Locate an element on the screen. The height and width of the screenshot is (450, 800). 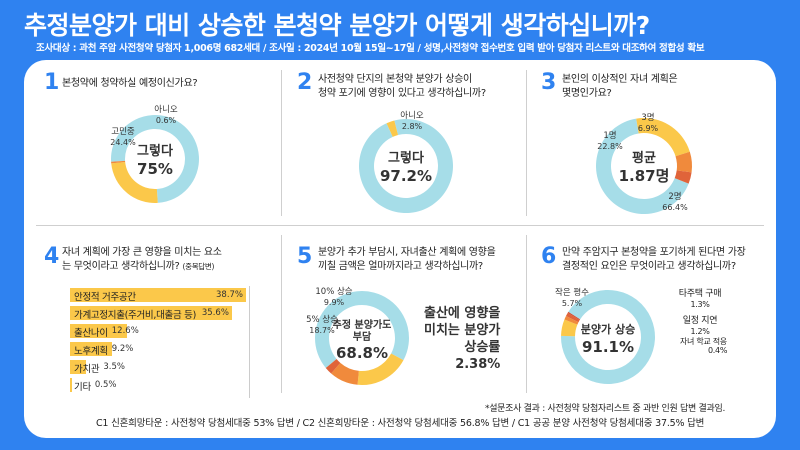
col-divider-1-top is located at coordinates (281, 143).